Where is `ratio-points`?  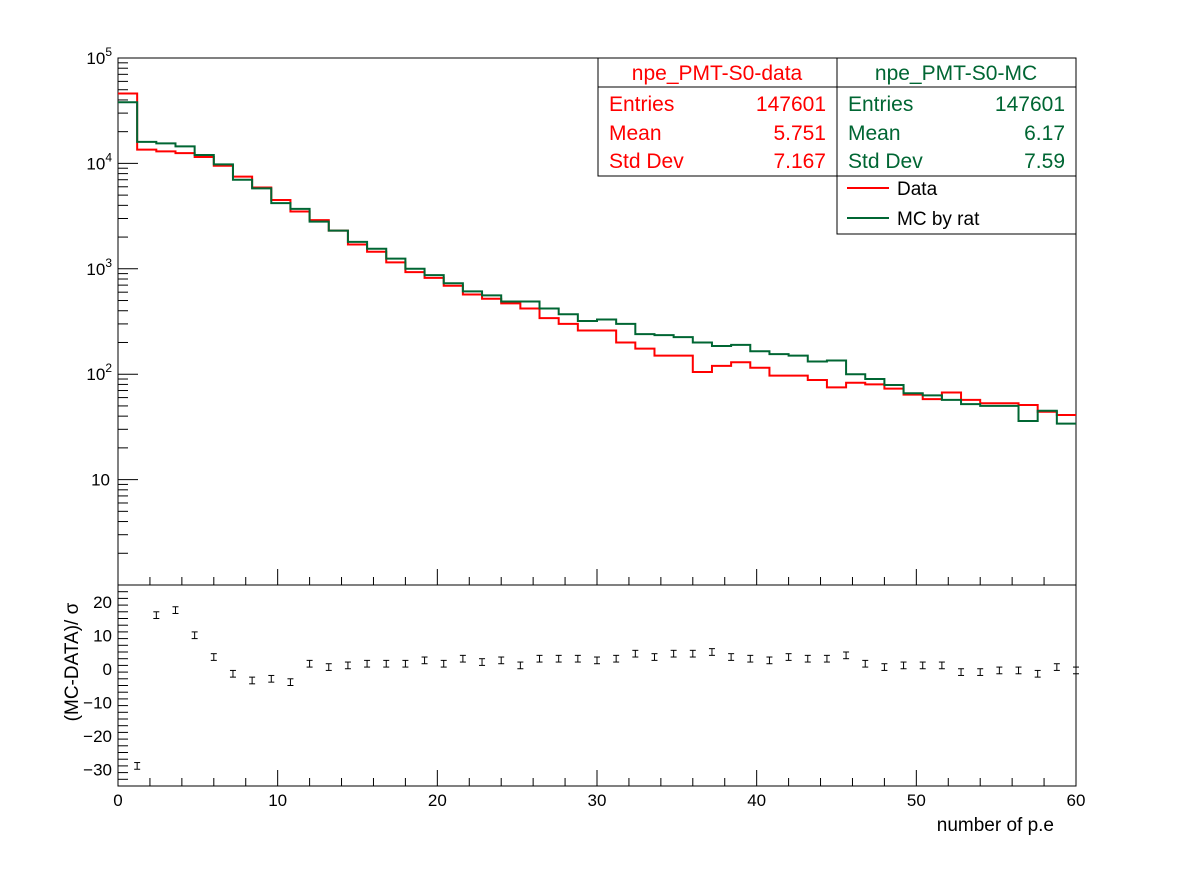
ratio-points is located at coordinates (606, 688).